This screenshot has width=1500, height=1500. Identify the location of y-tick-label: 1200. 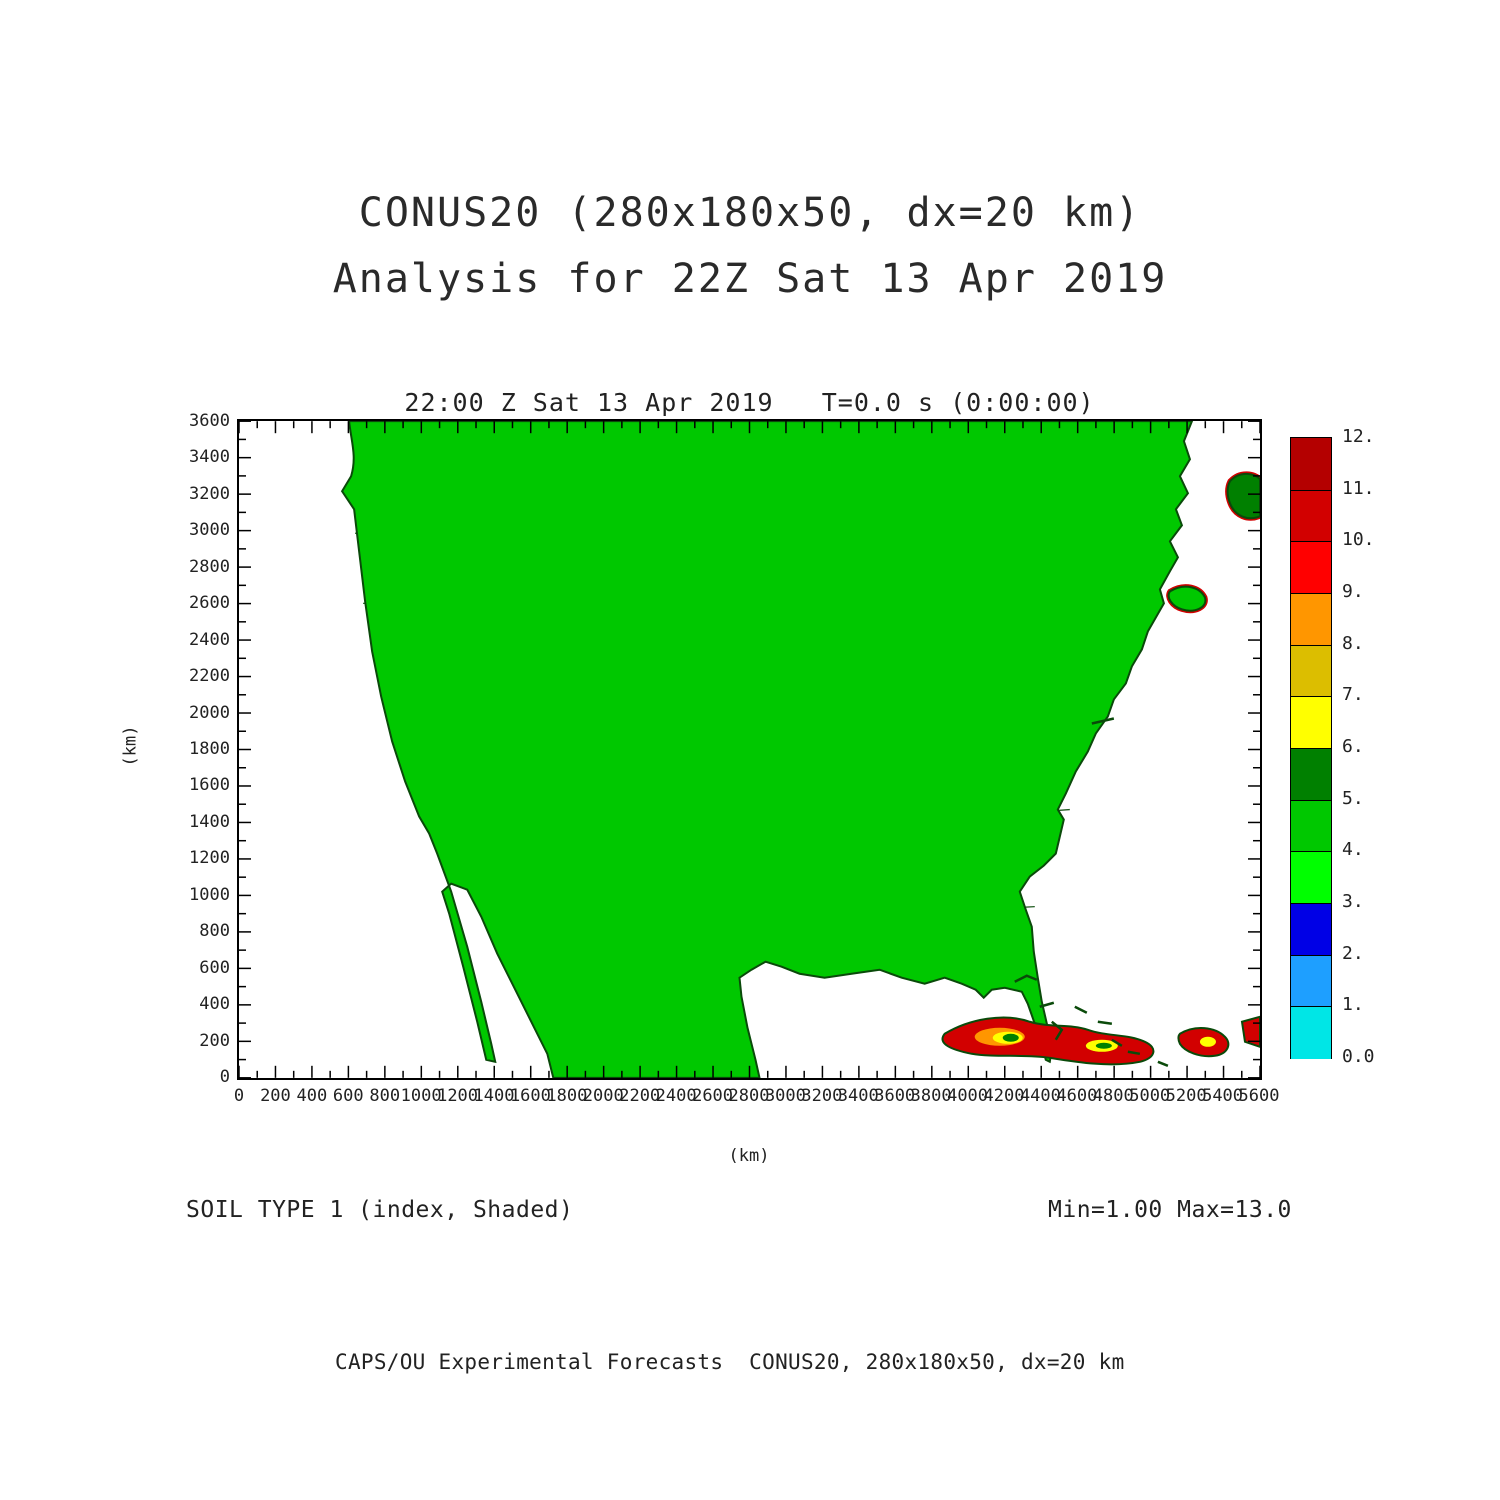
(209, 858).